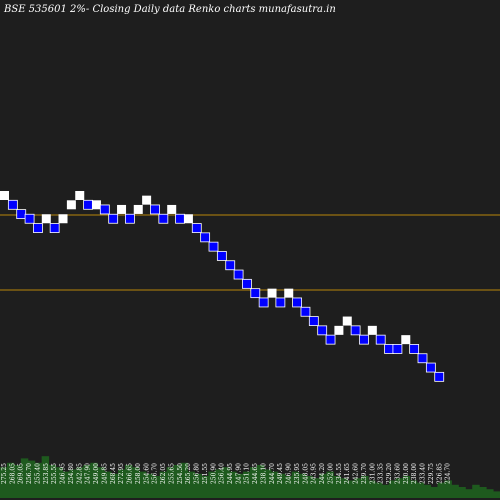 Image resolution: width=500 pixels, height=500 pixels. What do you see at coordinates (297, 473) in the screenshot?
I see `price-label: 235.95` at bounding box center [297, 473].